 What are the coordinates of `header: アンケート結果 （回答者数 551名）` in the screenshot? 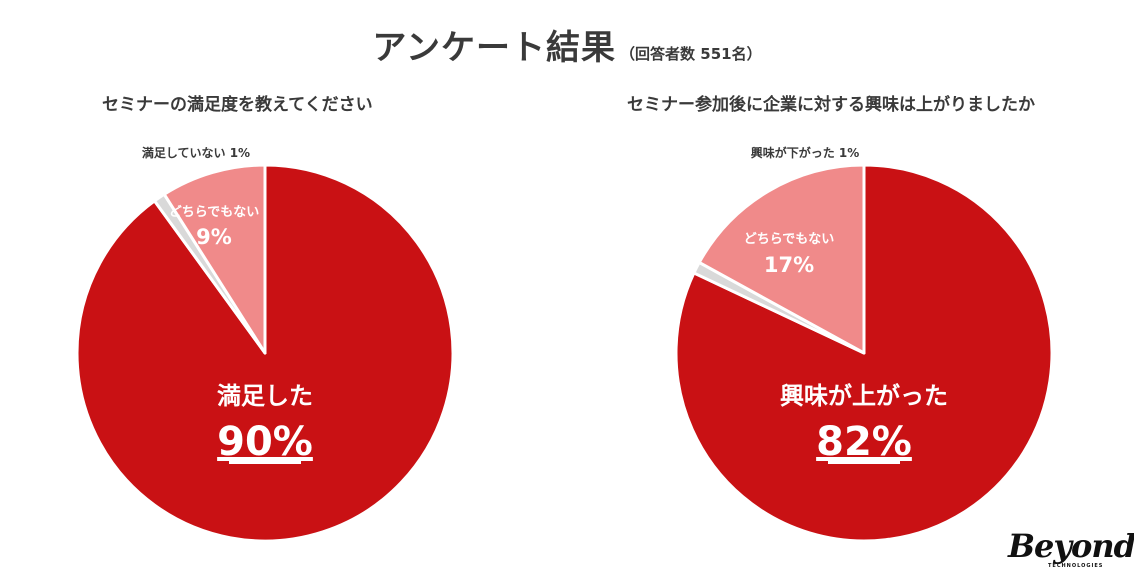 It's located at (567, 44).